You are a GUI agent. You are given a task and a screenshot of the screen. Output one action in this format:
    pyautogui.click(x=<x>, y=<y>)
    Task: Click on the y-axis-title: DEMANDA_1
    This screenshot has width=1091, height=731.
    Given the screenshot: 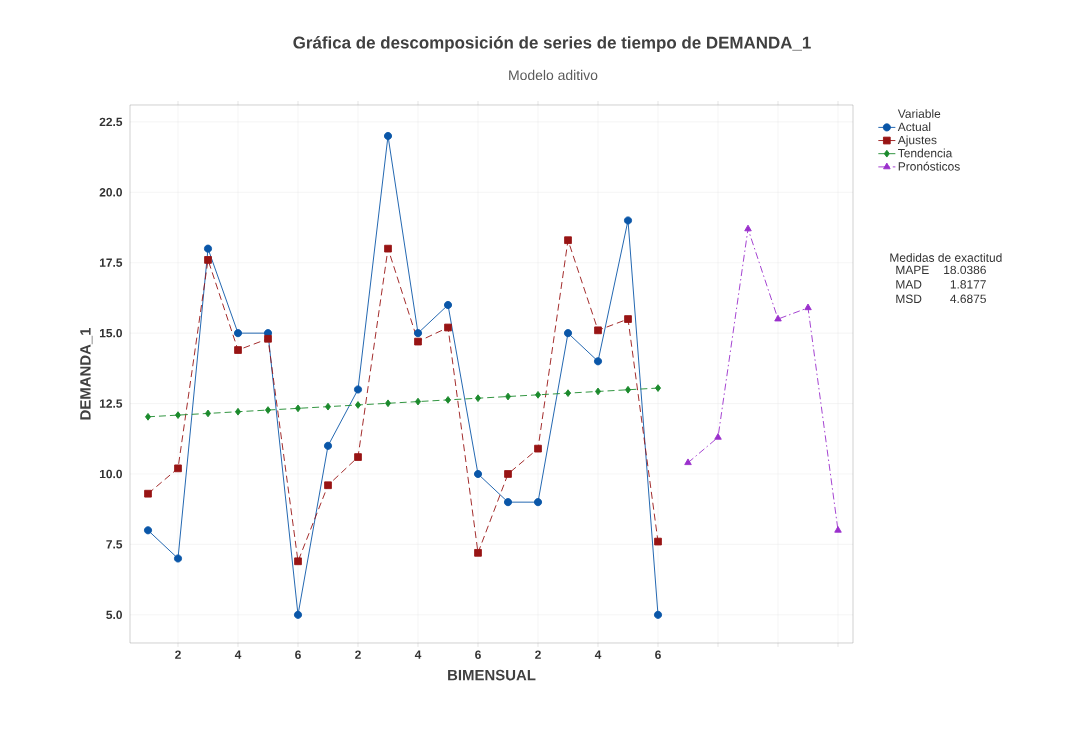 What is the action you would take?
    pyautogui.click(x=86, y=373)
    